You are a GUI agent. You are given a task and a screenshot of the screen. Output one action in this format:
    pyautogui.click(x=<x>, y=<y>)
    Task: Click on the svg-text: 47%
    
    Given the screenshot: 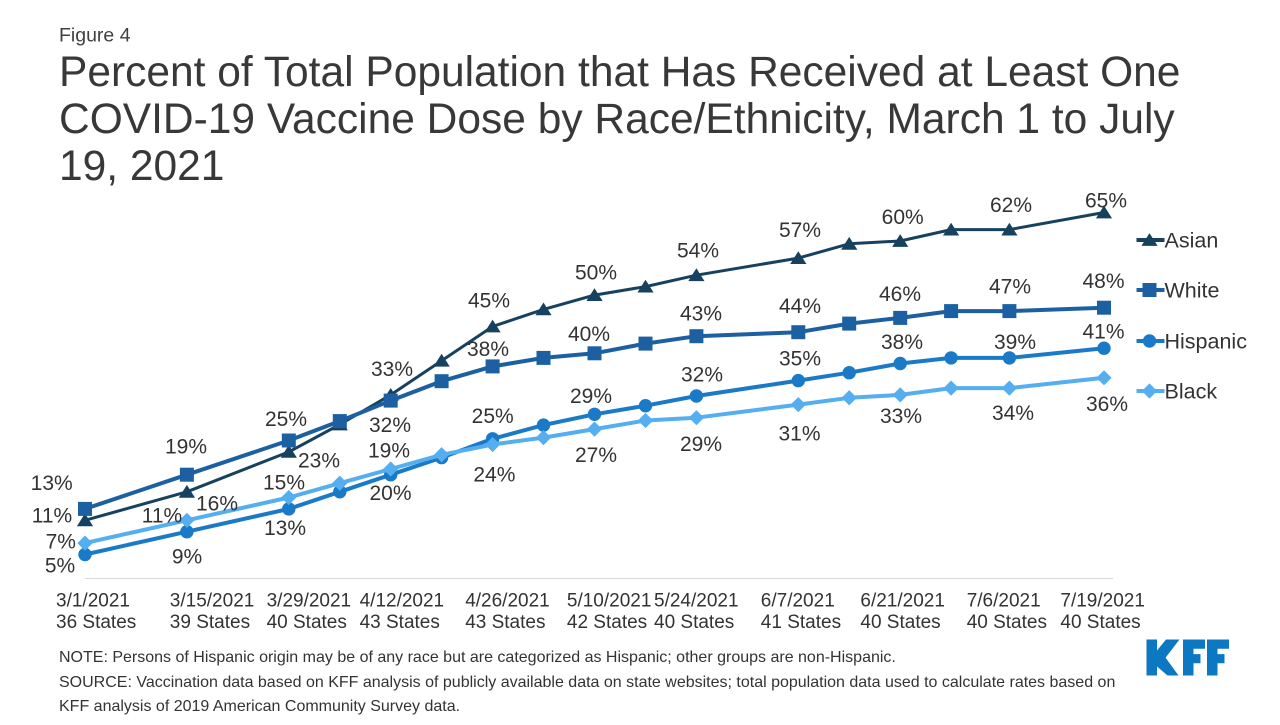 What is the action you would take?
    pyautogui.click(x=1010, y=287)
    